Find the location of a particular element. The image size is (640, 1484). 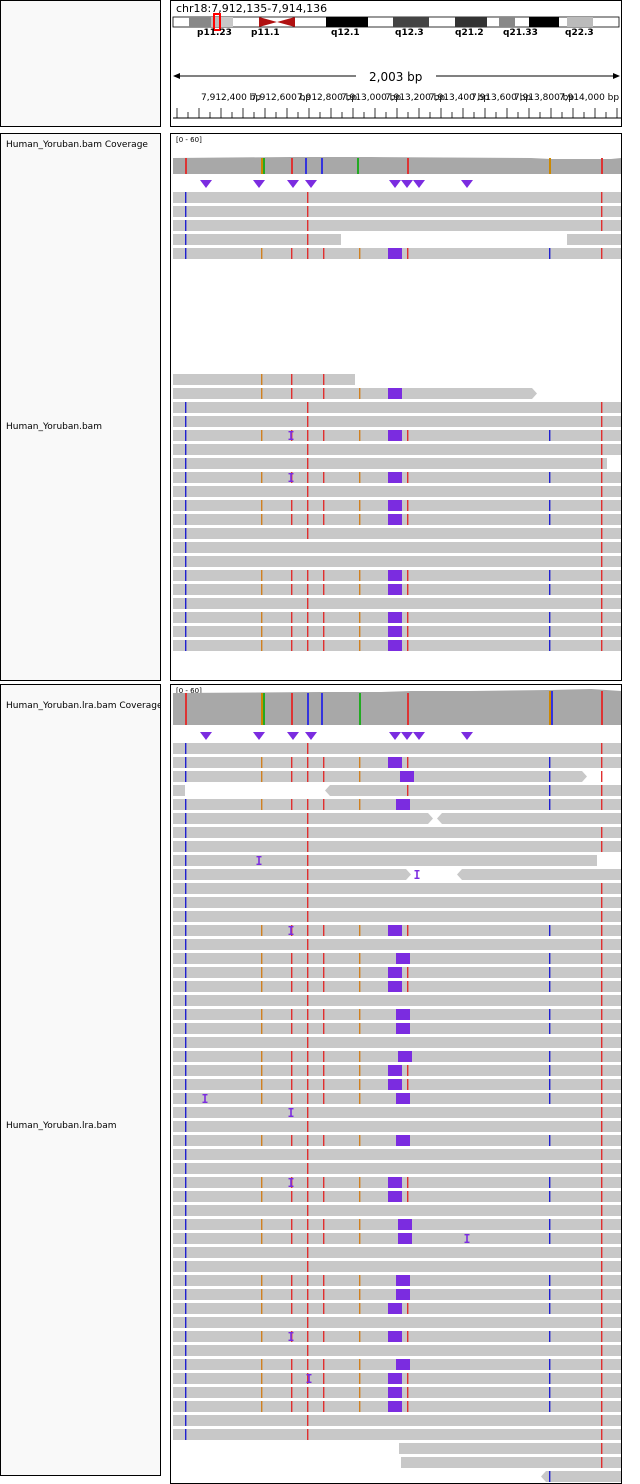

ideogram-and-ruler is located at coordinates (396, 64).